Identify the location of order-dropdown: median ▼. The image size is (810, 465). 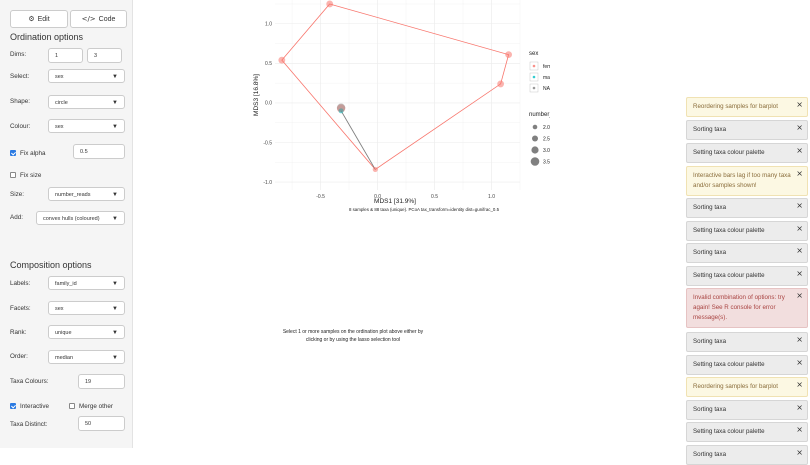
(86, 357).